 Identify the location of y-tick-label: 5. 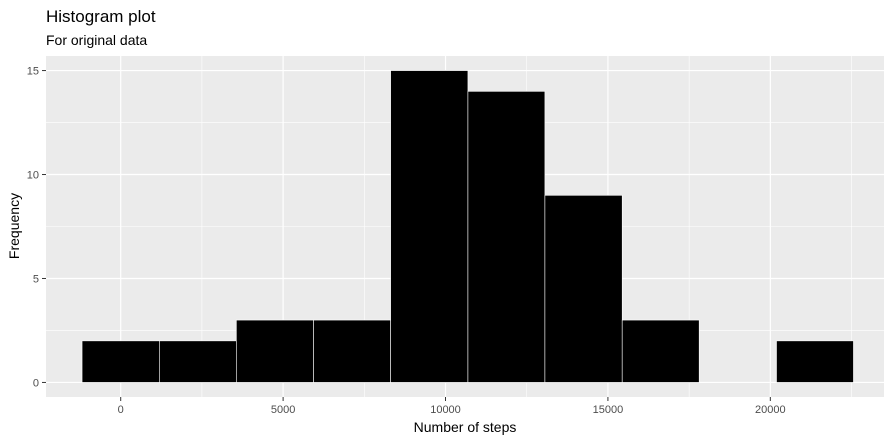
(36, 279).